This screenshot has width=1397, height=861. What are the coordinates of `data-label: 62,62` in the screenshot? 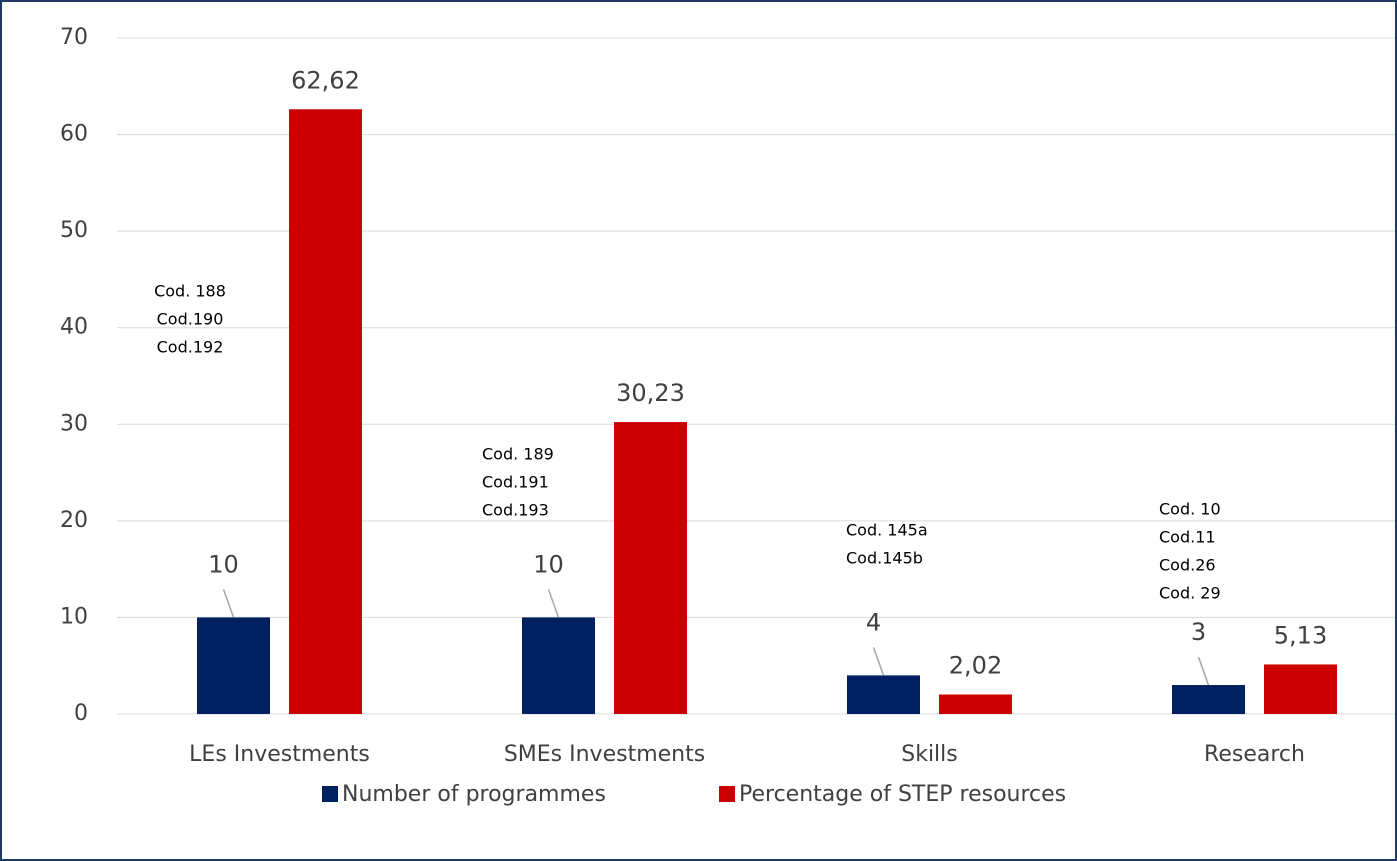 It's located at (325, 80).